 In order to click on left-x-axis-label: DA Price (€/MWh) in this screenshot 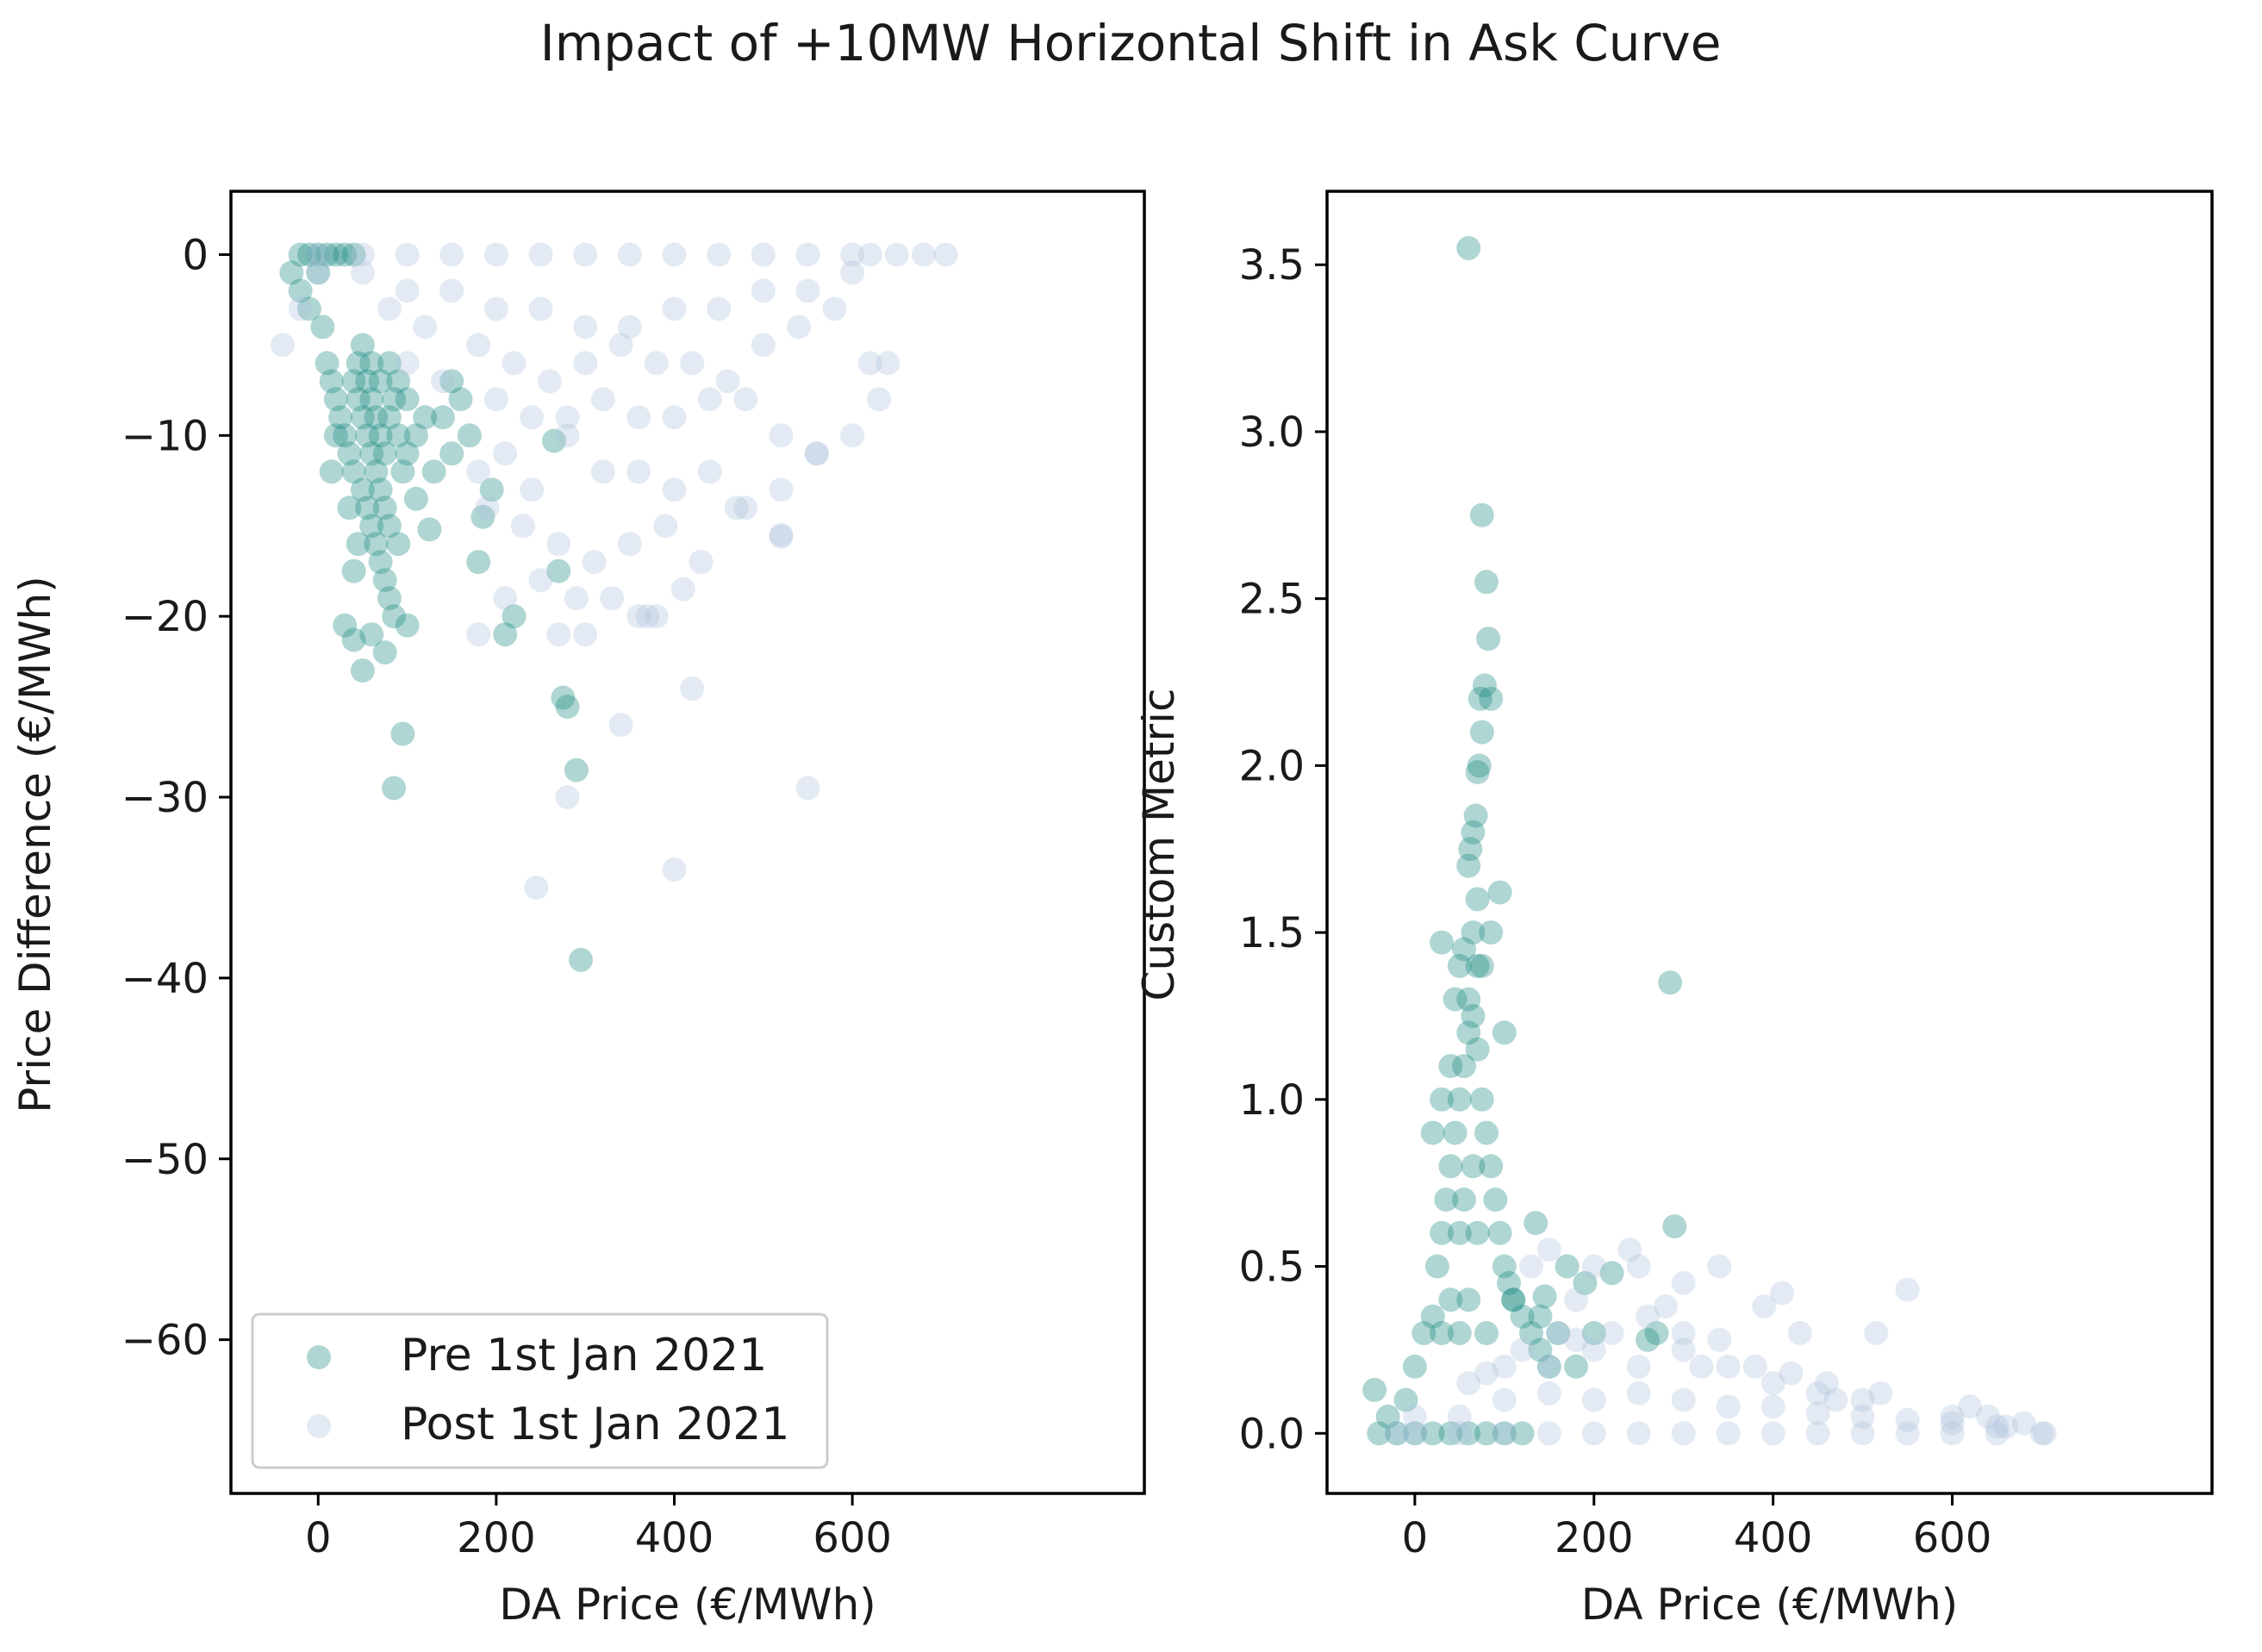, I will do `click(687, 1605)`.